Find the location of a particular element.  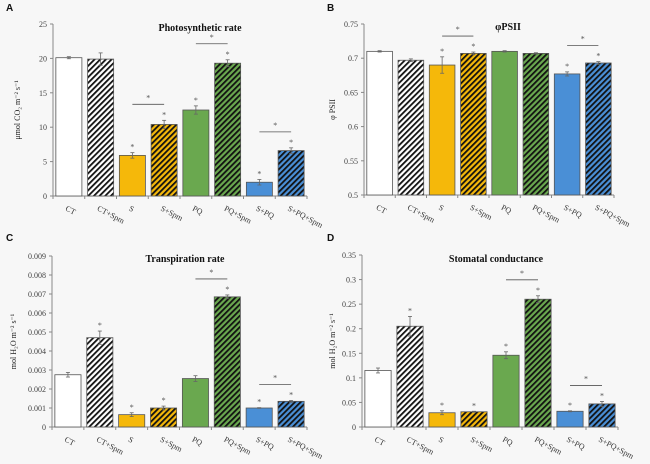

y-tick-label: 0.3 is located at coordinates (351, 280).